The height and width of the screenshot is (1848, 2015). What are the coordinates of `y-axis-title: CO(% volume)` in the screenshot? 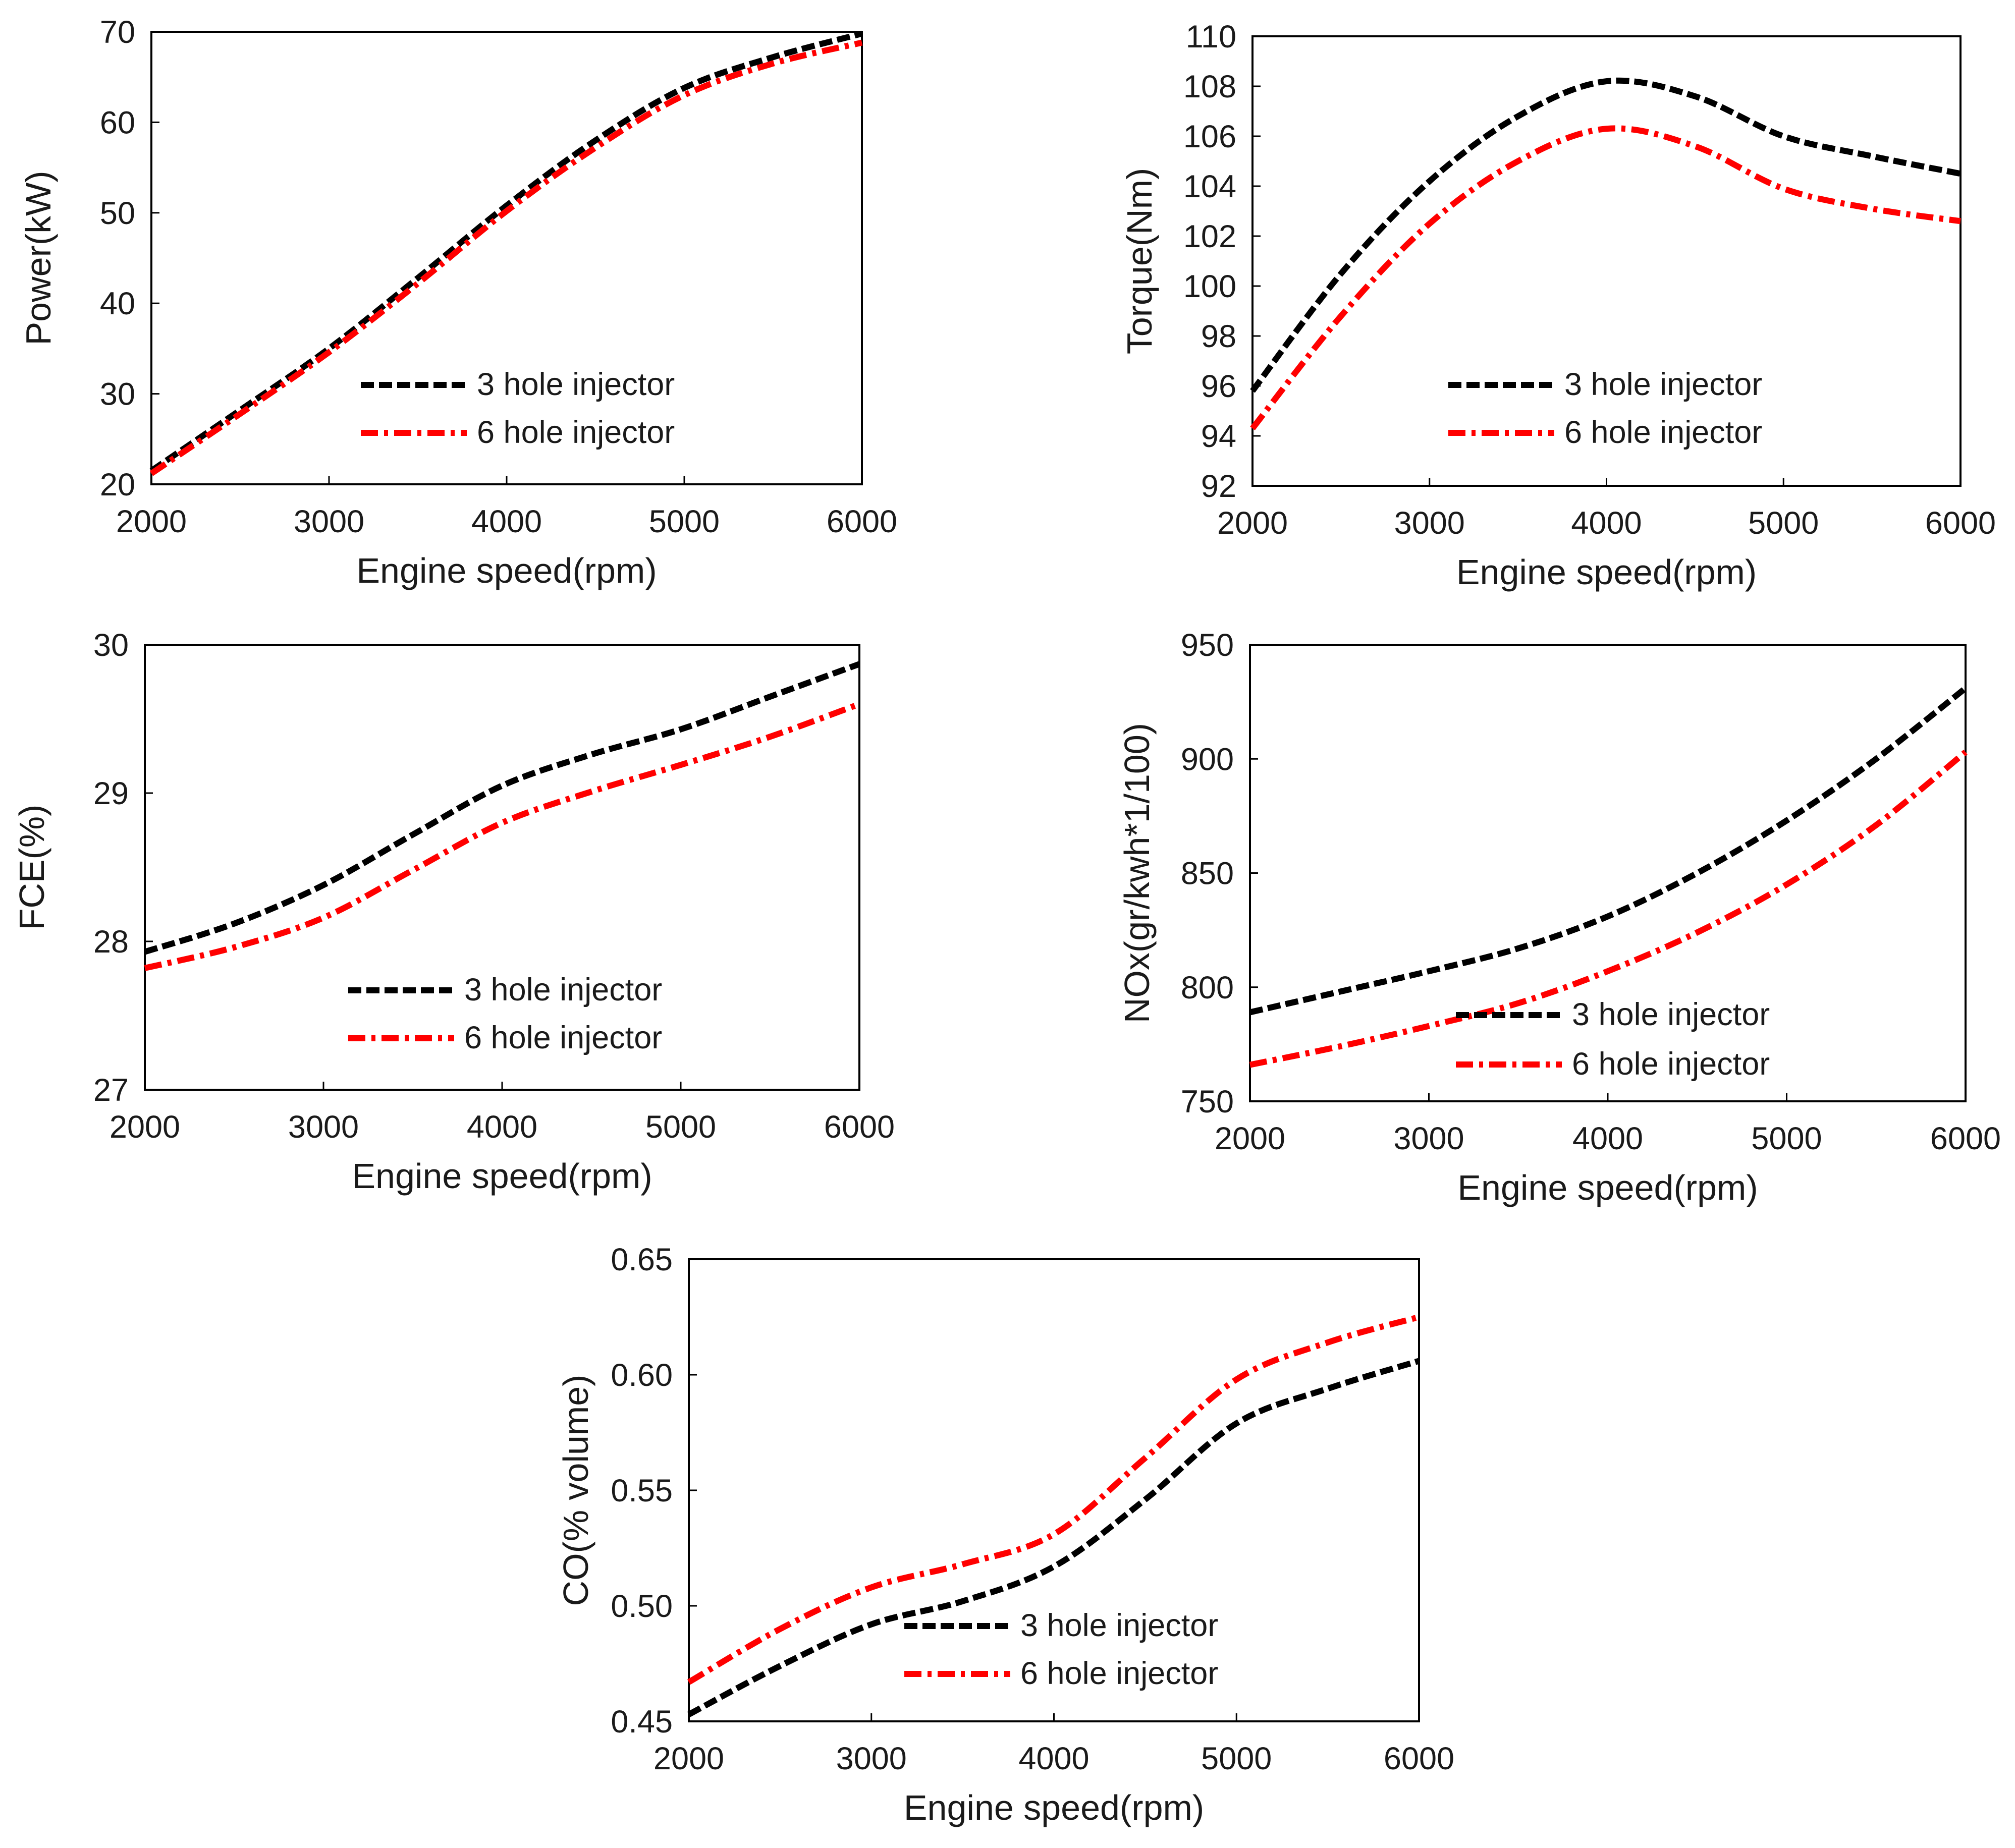 It's located at (575, 1490).